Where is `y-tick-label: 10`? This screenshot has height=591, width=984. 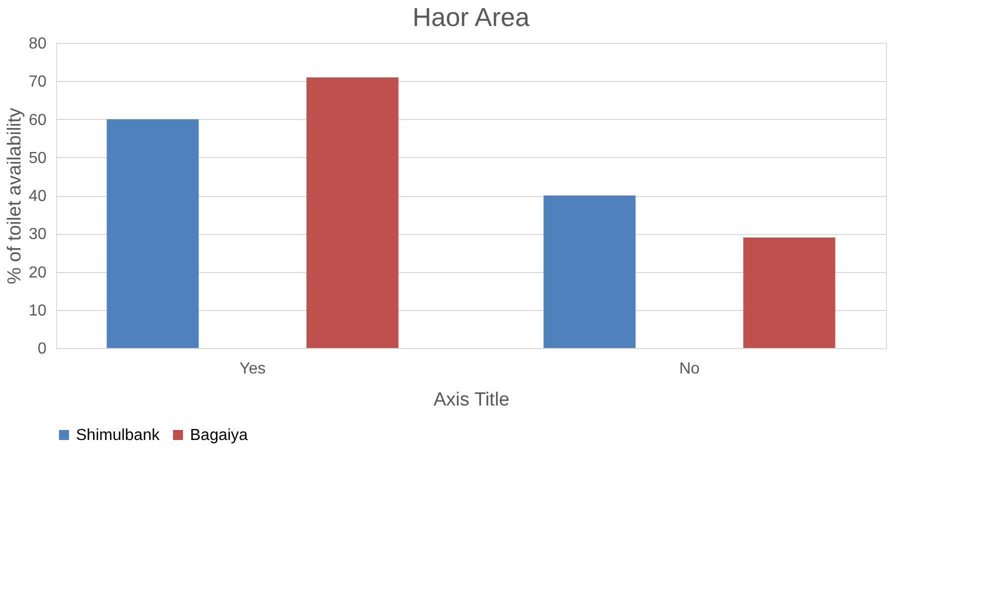
y-tick-label: 10 is located at coordinates (37, 311).